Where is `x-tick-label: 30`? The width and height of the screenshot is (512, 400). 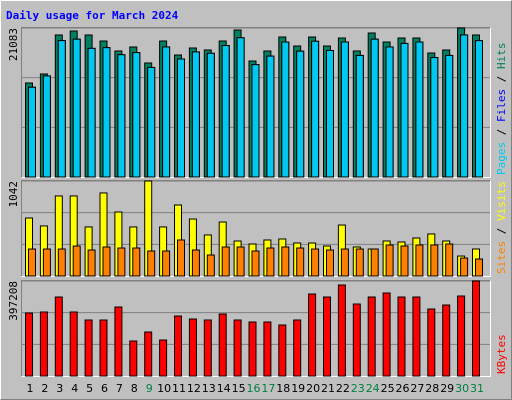
x-tick-label: 30 is located at coordinates (462, 388).